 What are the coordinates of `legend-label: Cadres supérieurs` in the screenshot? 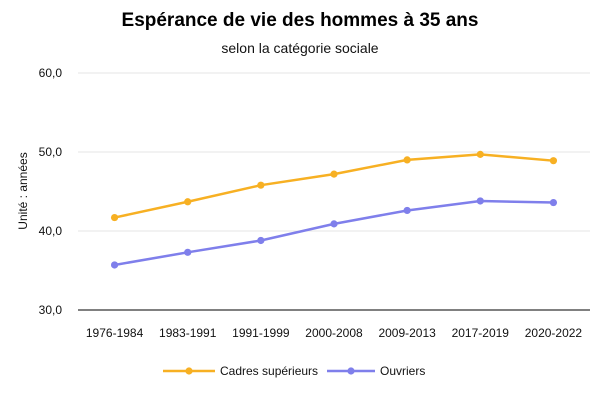 It's located at (269, 371).